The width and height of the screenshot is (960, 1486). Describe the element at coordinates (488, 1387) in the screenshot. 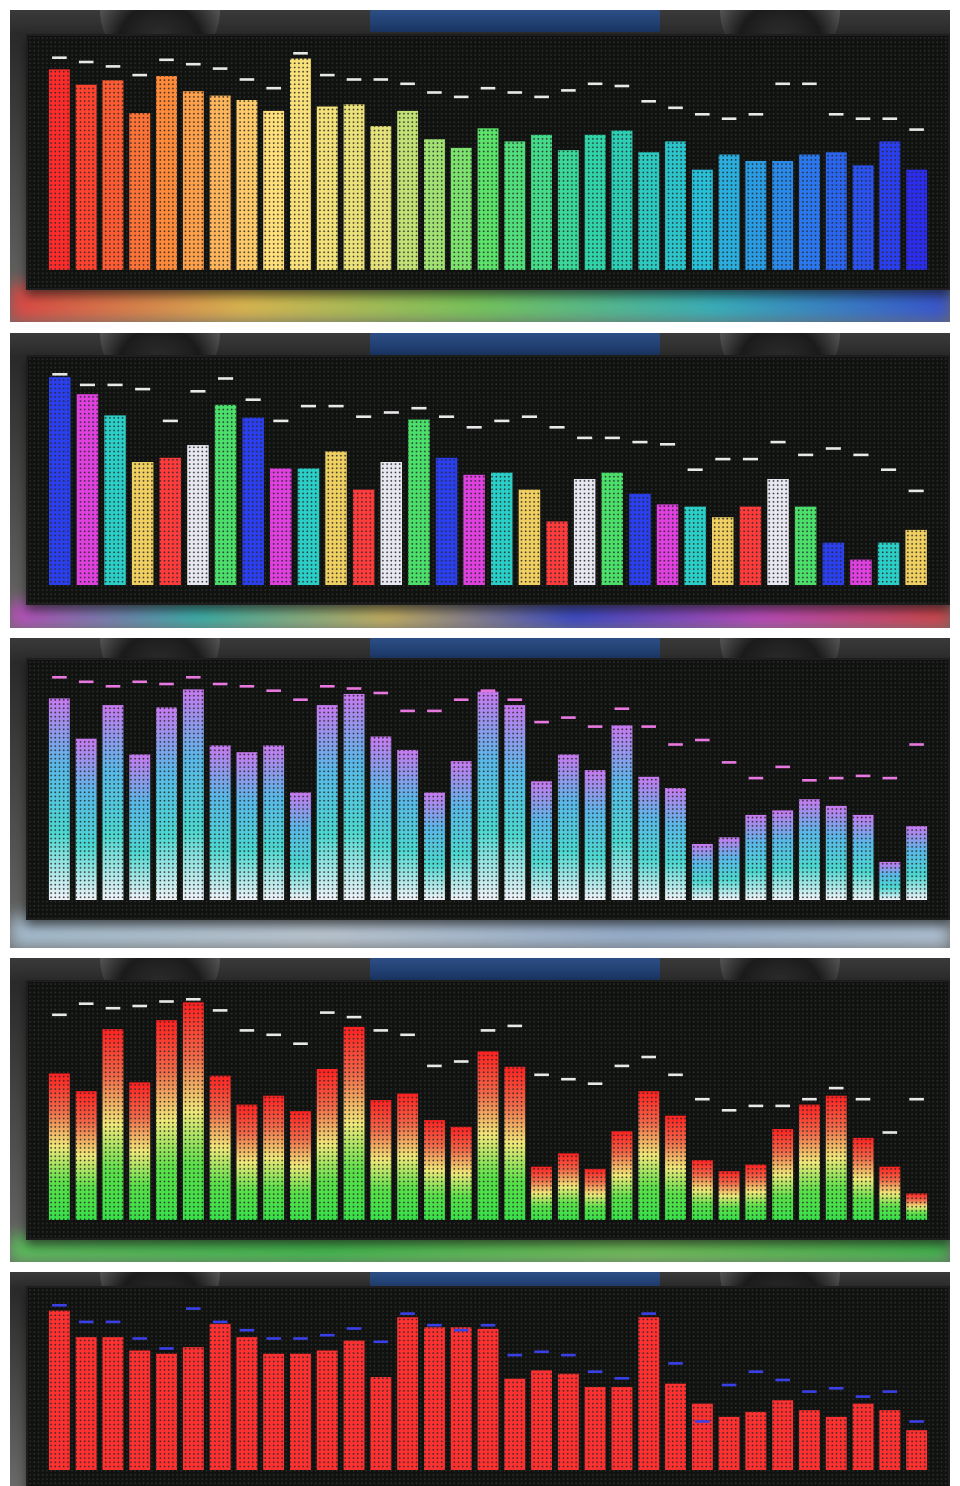

I see `spectrum-bars` at that location.